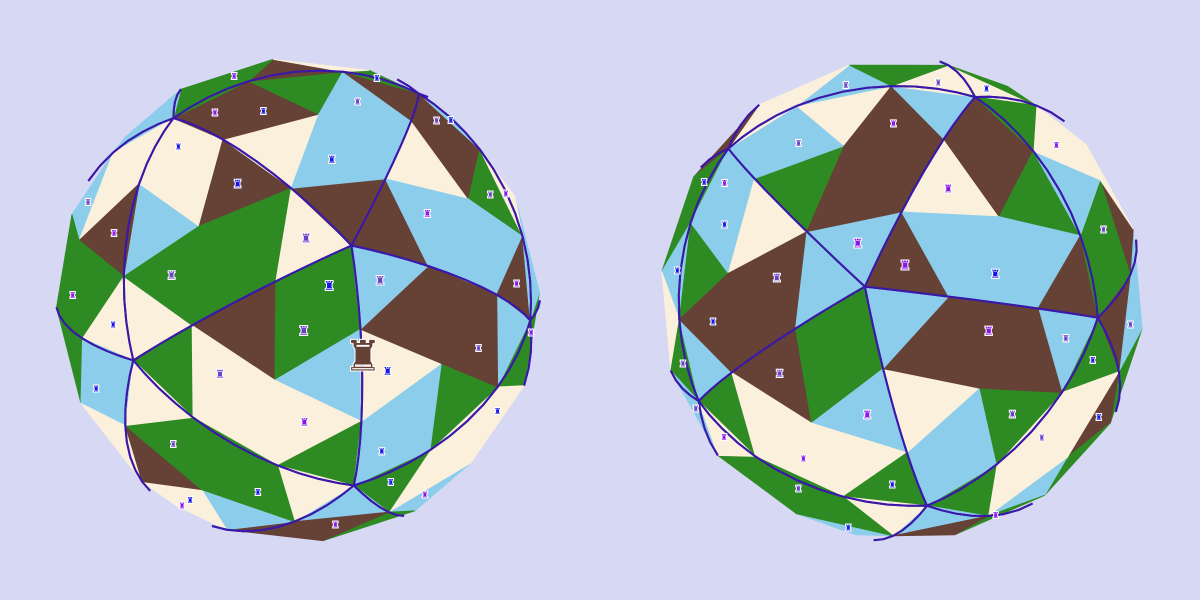 The height and width of the screenshot is (600, 1200). I want to click on selected-rook-piece: ♜, so click(363, 356).